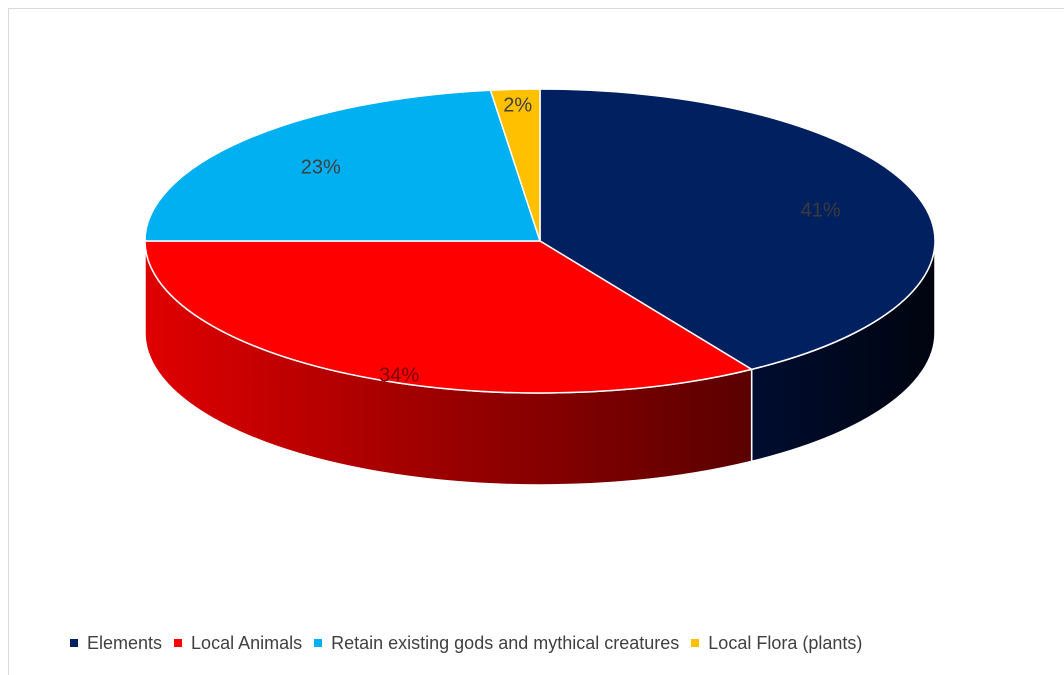 The height and width of the screenshot is (675, 1064). What do you see at coordinates (343, 165) in the screenshot?
I see `pie-slice-retain-existing-gods-and-mythical-creatures` at bounding box center [343, 165].